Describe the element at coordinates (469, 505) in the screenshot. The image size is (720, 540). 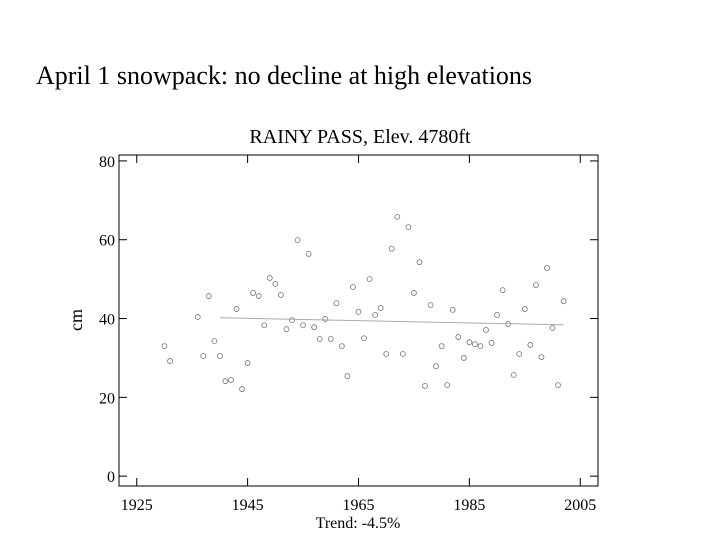
I see `x-tick-label: 1985` at that location.